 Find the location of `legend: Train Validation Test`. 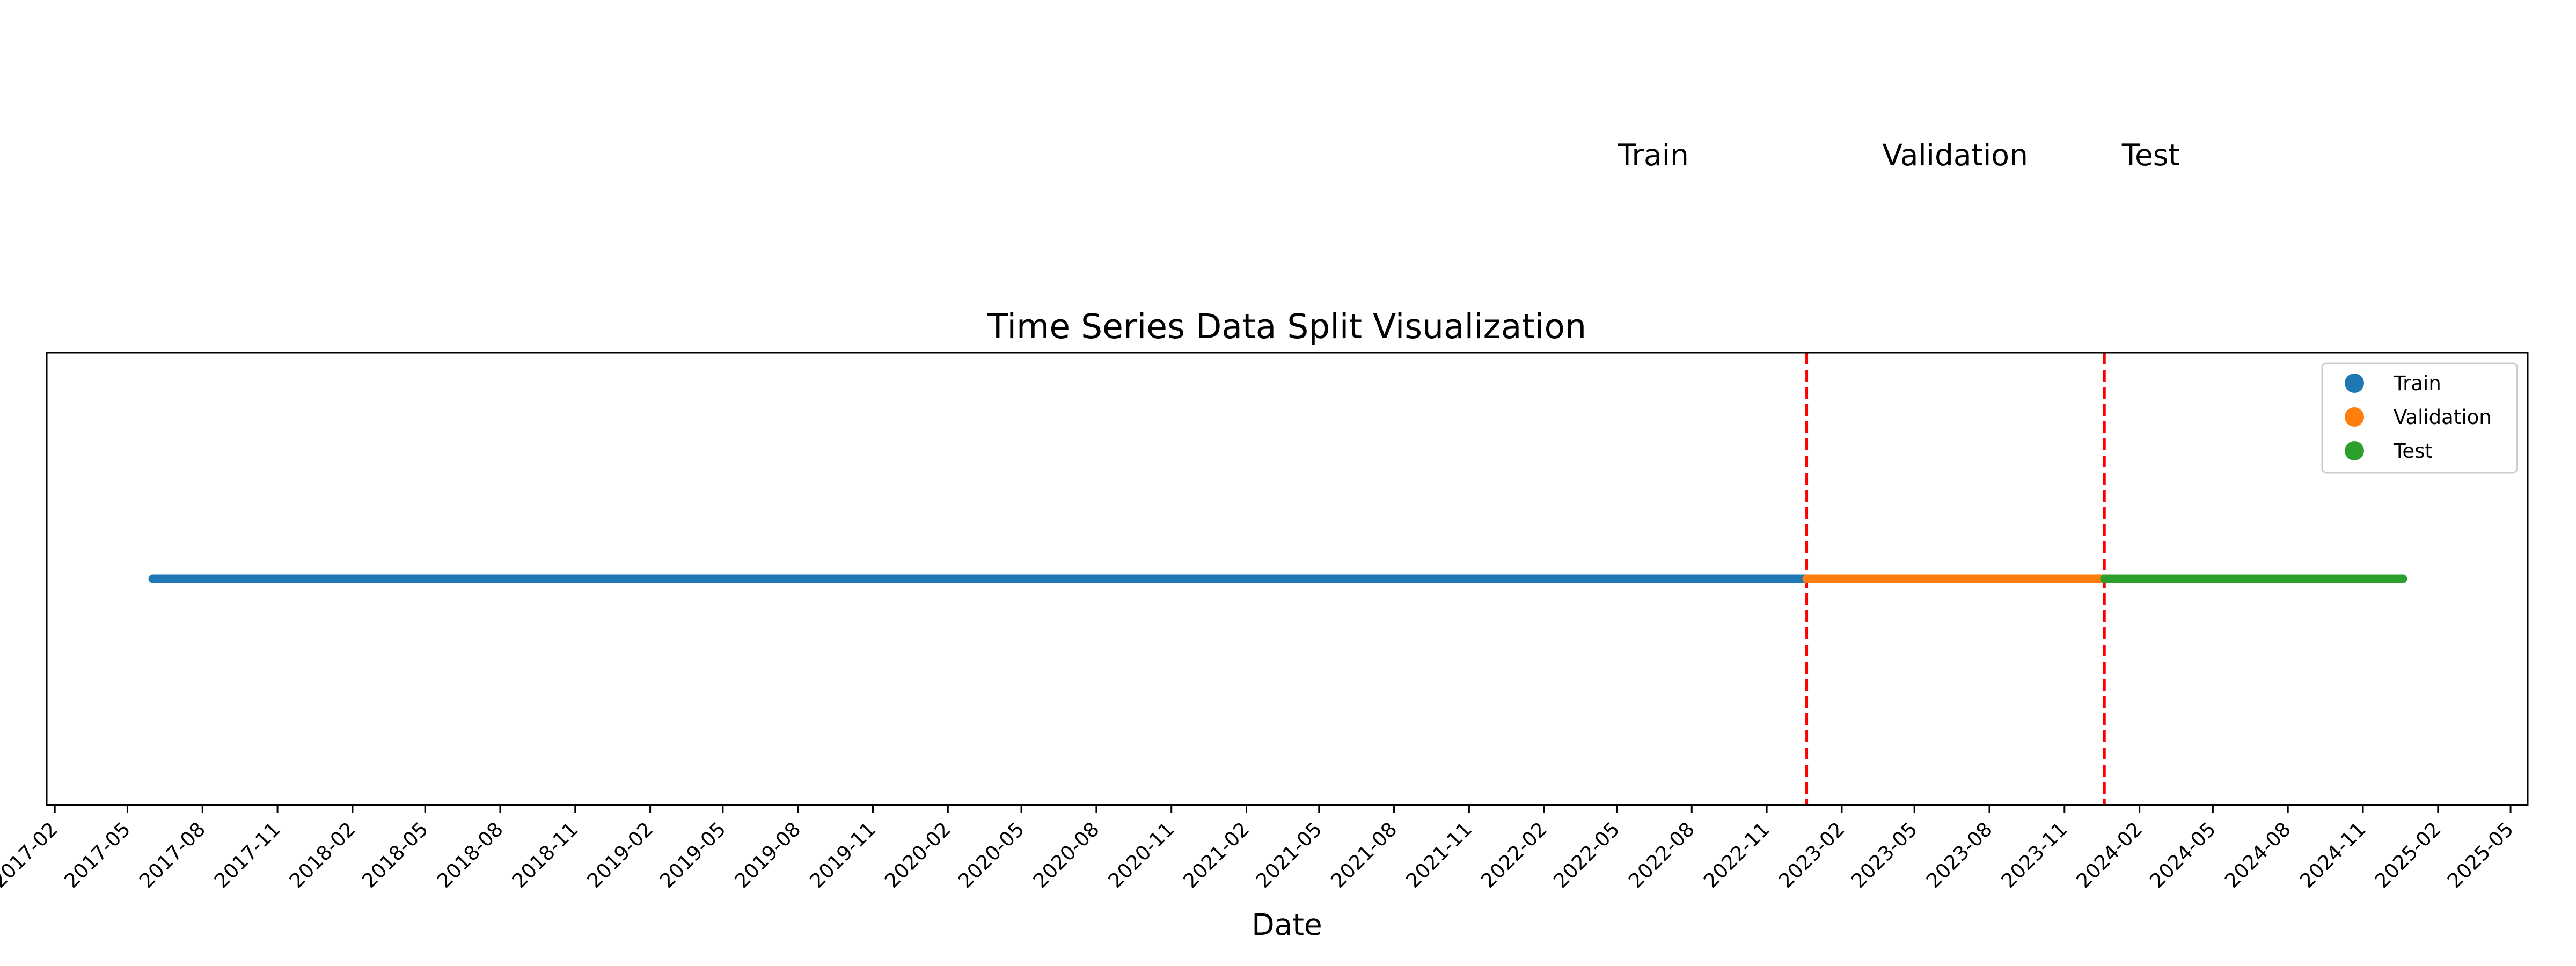

legend: Train Validation Test is located at coordinates (2419, 418).